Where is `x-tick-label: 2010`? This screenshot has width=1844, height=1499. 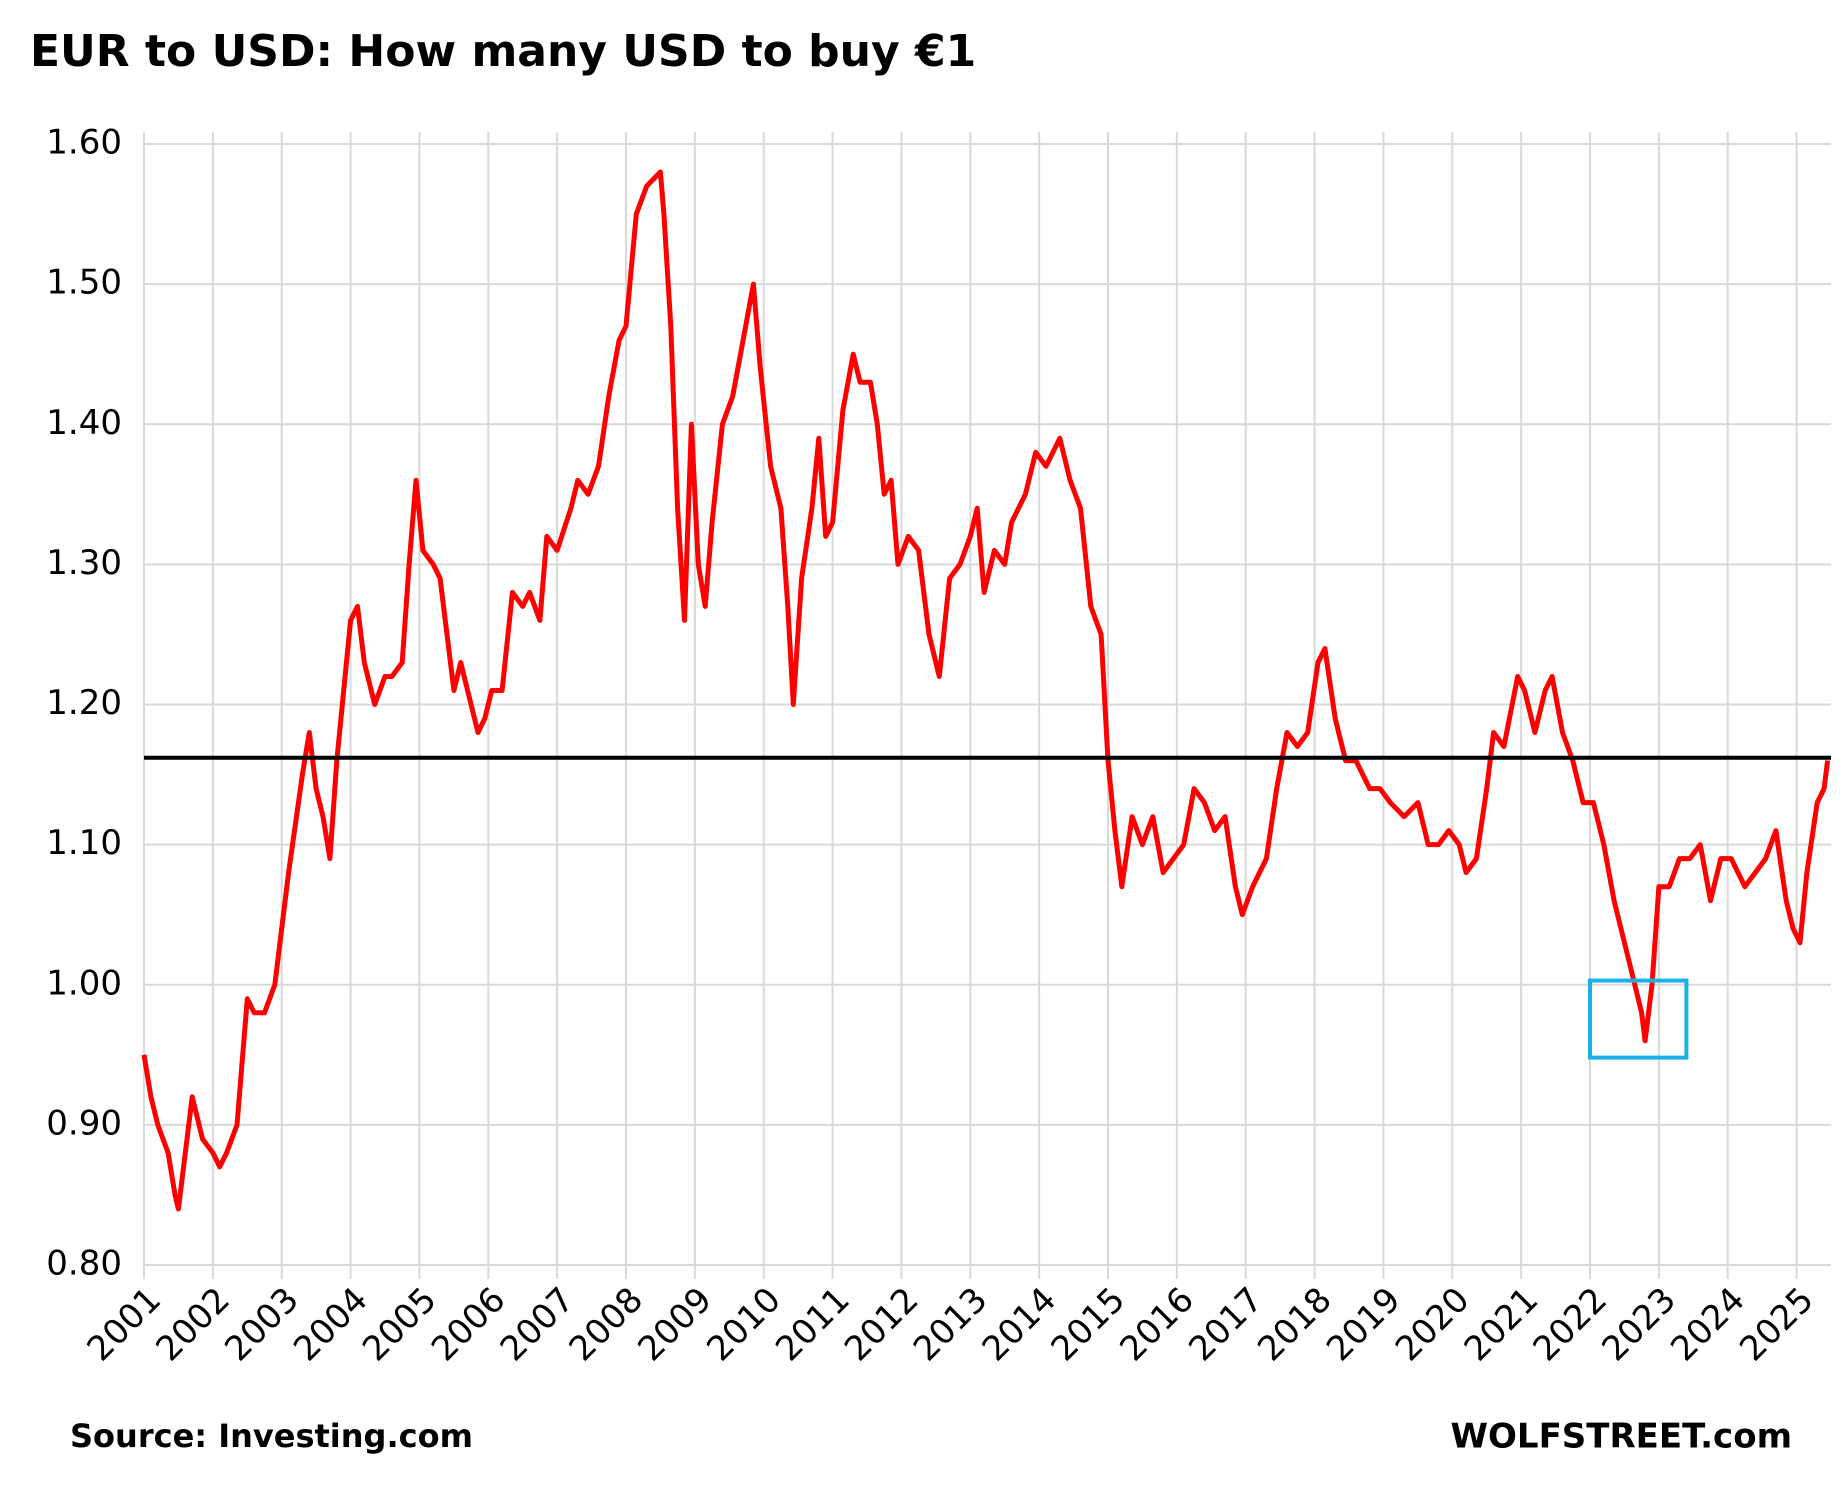 x-tick-label: 2010 is located at coordinates (743, 1324).